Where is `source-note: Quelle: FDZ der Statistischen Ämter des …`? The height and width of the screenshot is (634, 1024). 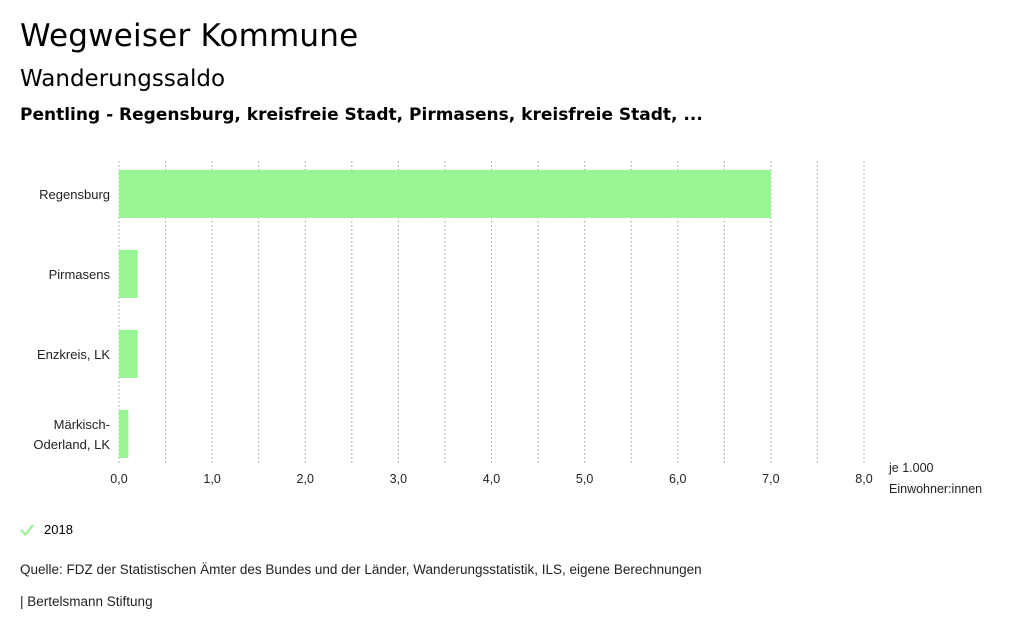
source-note: Quelle: FDZ der Statistischen Ämter des … is located at coordinates (361, 569).